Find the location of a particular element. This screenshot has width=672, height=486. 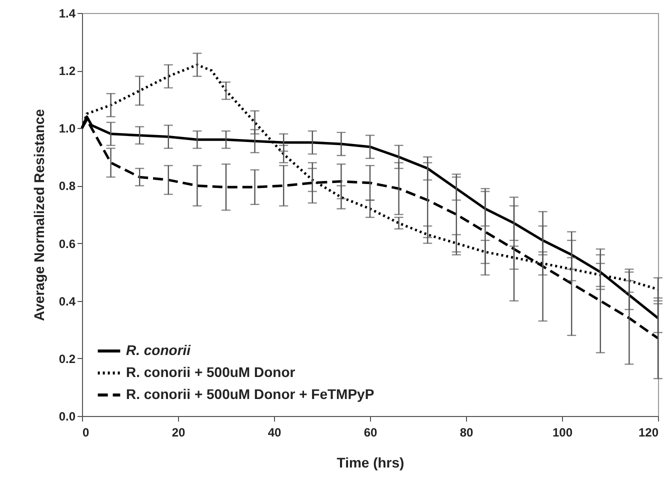

x-tick-label: 40 is located at coordinates (275, 433).